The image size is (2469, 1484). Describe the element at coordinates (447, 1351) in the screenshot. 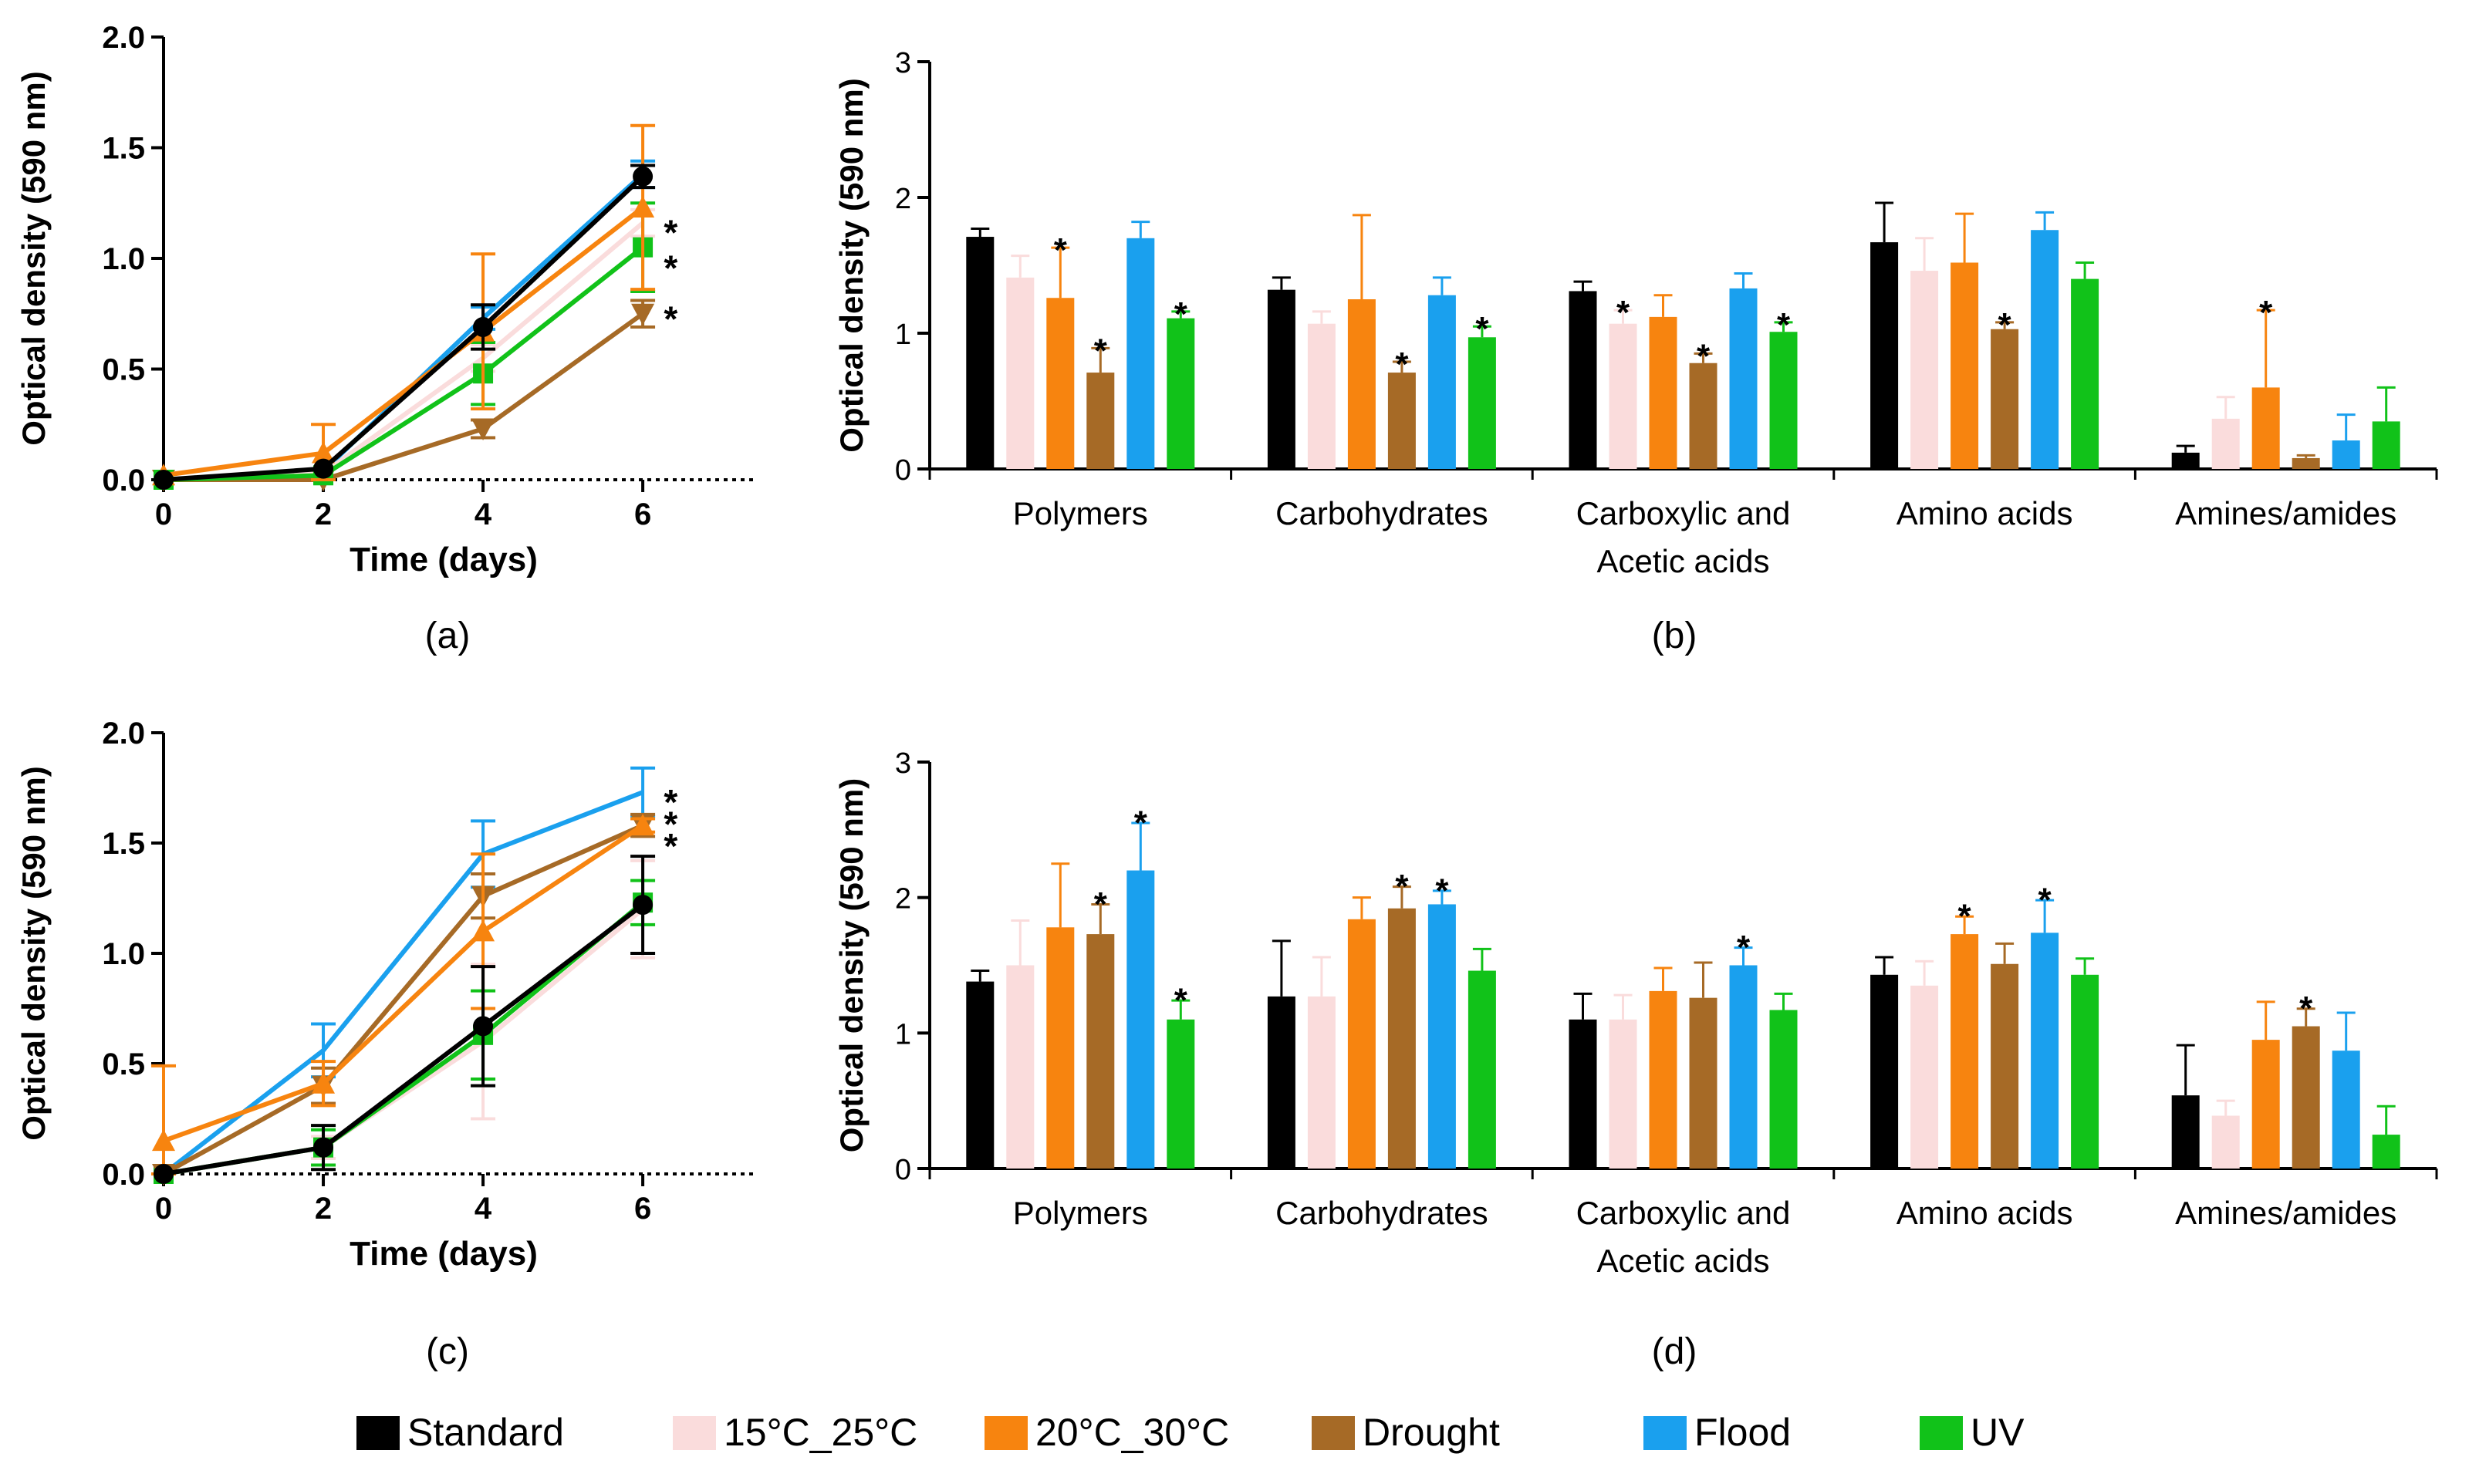

I see `panel-c-label: (c)` at that location.